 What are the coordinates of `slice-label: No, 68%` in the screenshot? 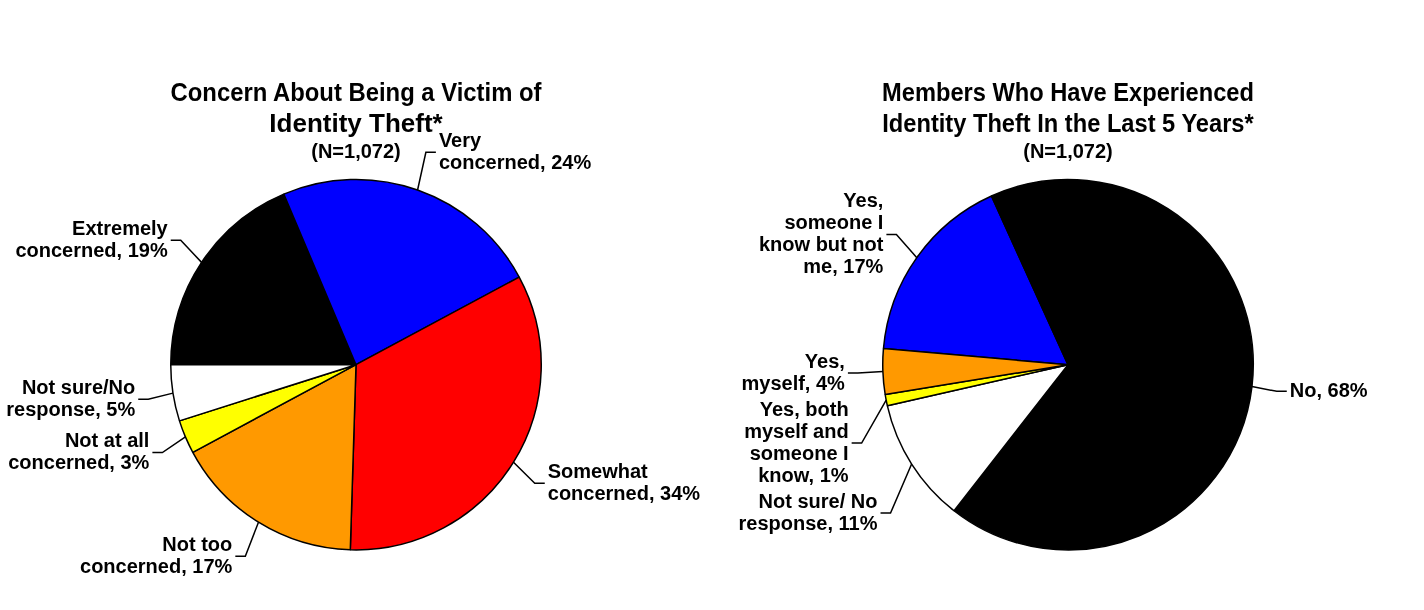 It's located at (1328, 389).